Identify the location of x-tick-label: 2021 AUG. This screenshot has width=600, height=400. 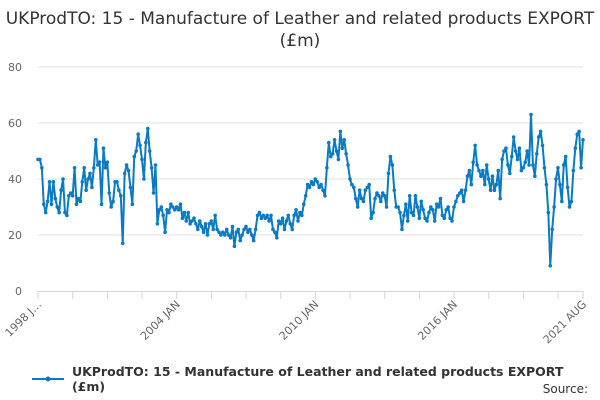
(565, 322).